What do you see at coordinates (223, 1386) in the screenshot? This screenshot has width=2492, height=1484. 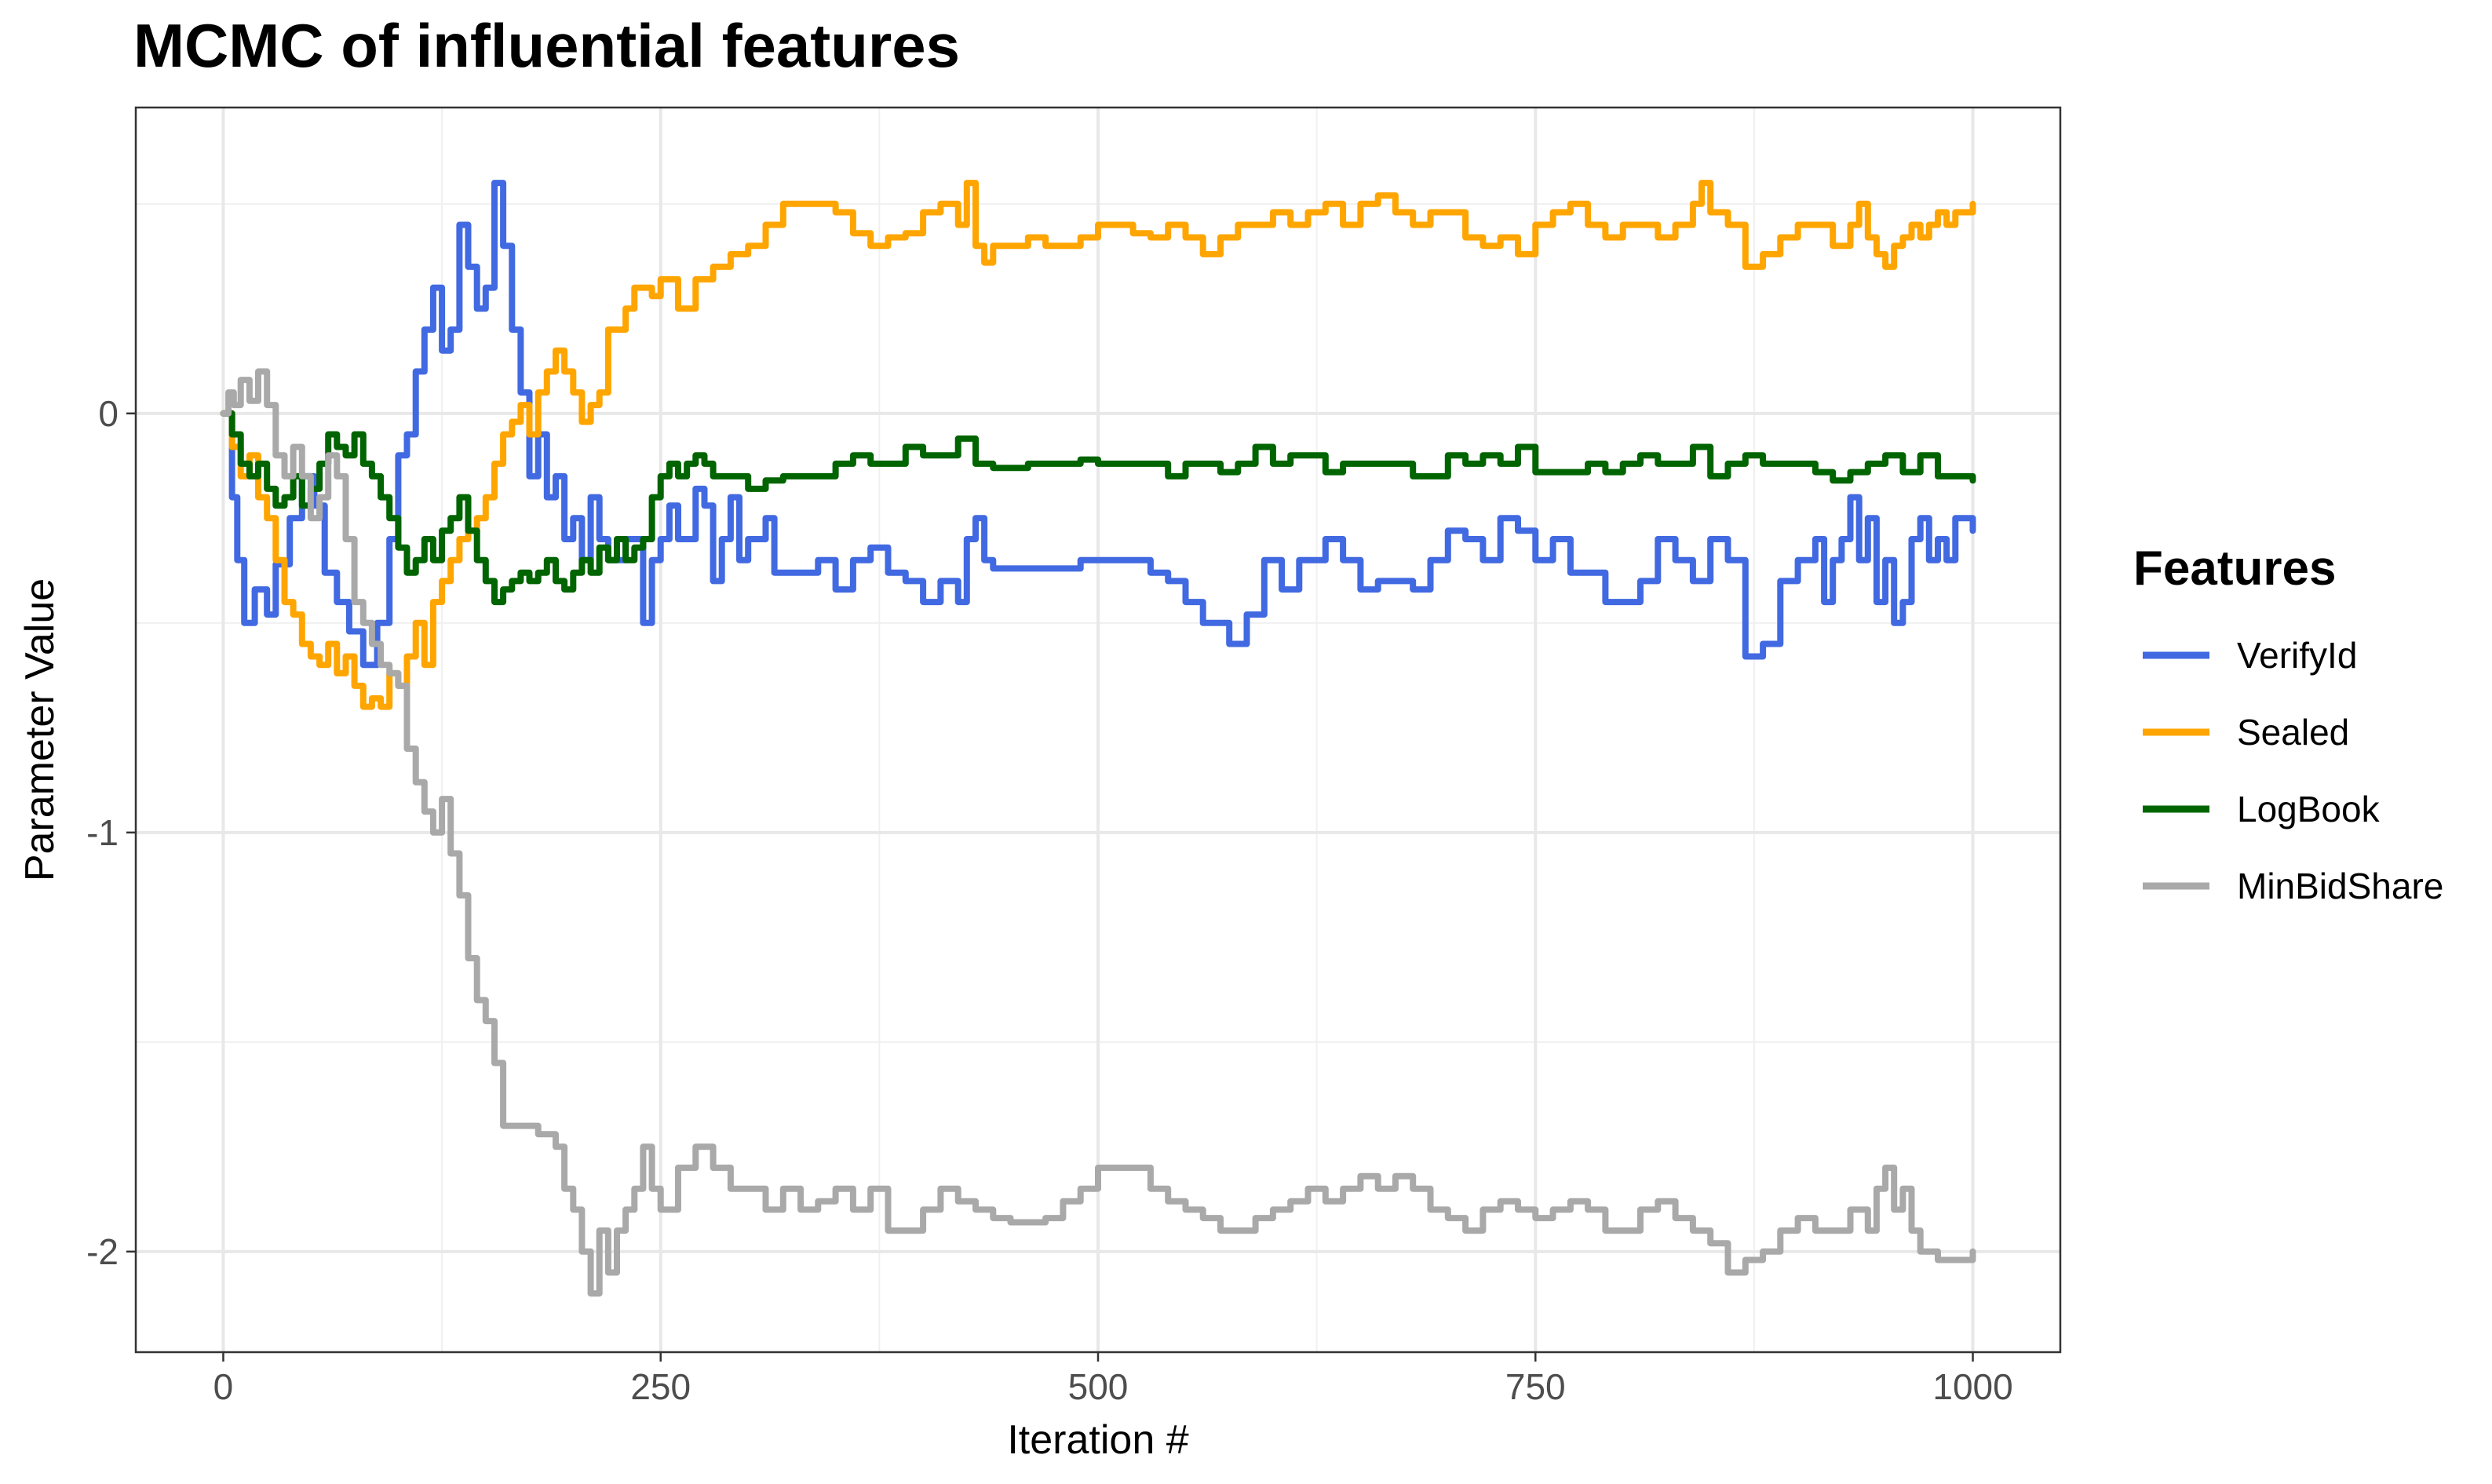 I see `x-tick-label: 0` at bounding box center [223, 1386].